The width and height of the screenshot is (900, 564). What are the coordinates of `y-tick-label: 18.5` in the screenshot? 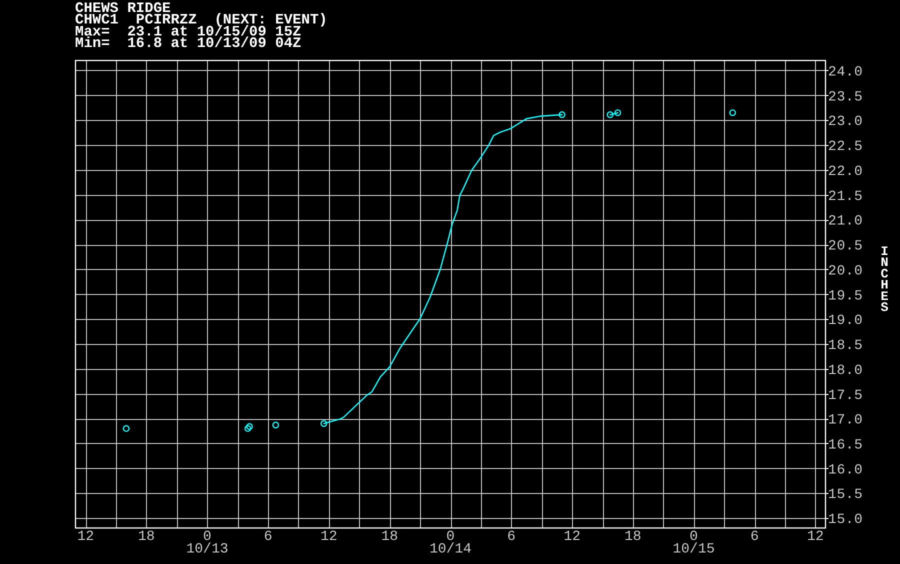 It's located at (845, 346).